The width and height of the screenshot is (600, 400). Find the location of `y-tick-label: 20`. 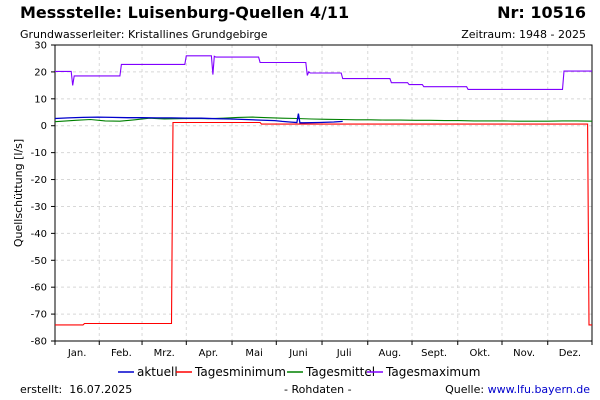

y-tick-label: 20 is located at coordinates (40, 72).